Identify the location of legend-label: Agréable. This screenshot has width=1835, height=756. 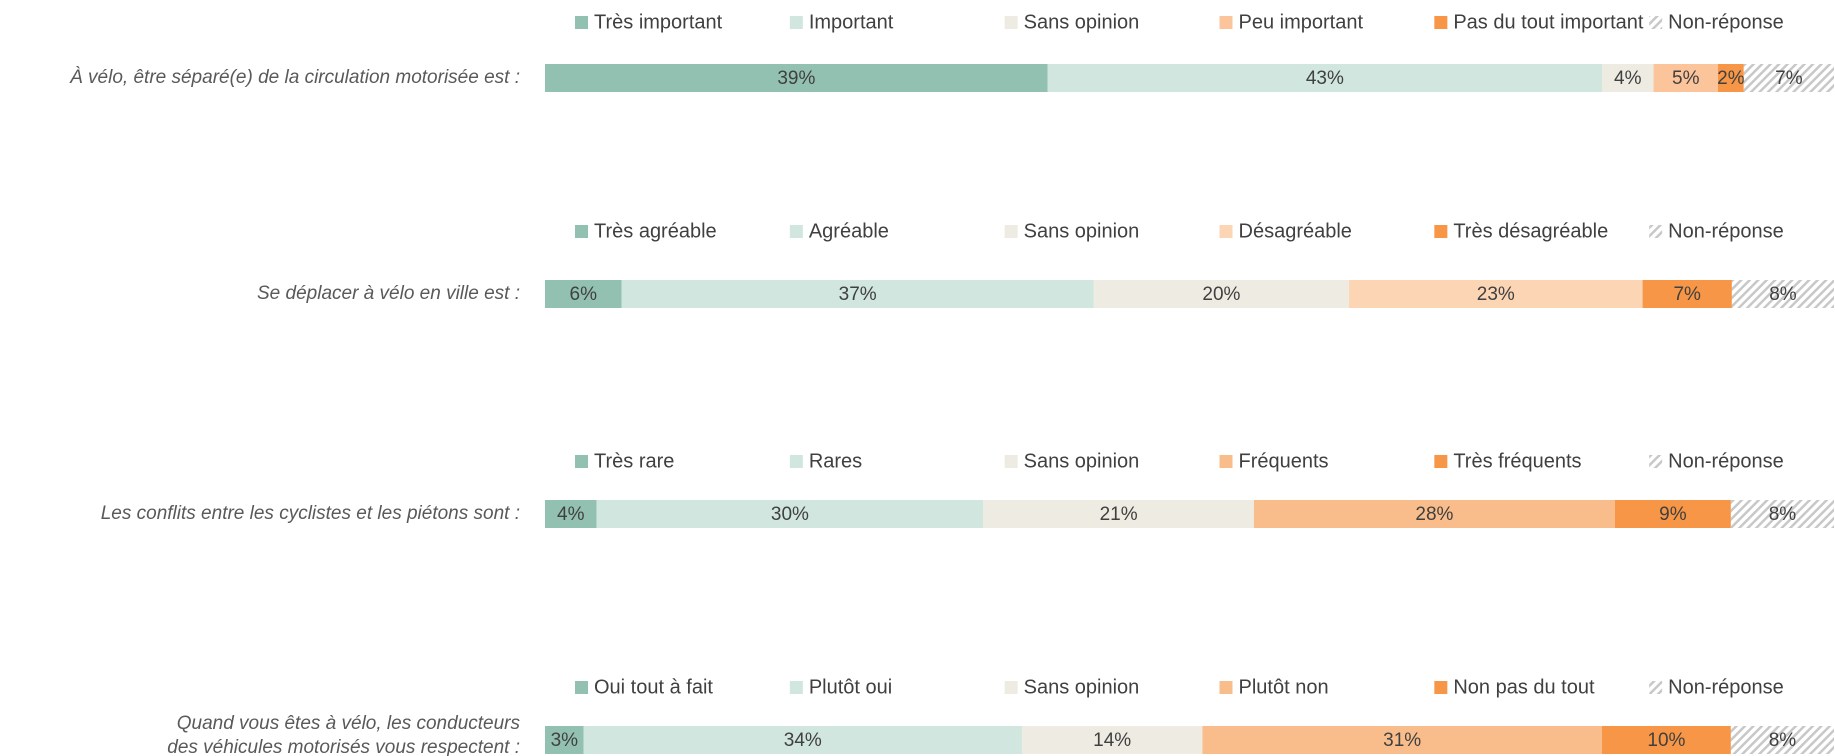
(849, 231).